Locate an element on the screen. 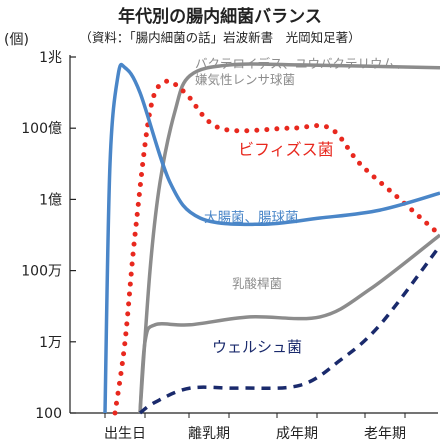 Image resolution: width=440 pixels, height=446 pixels. label-ecoli-enterococcus: 大腸菌、腸球菌 is located at coordinates (251, 218).